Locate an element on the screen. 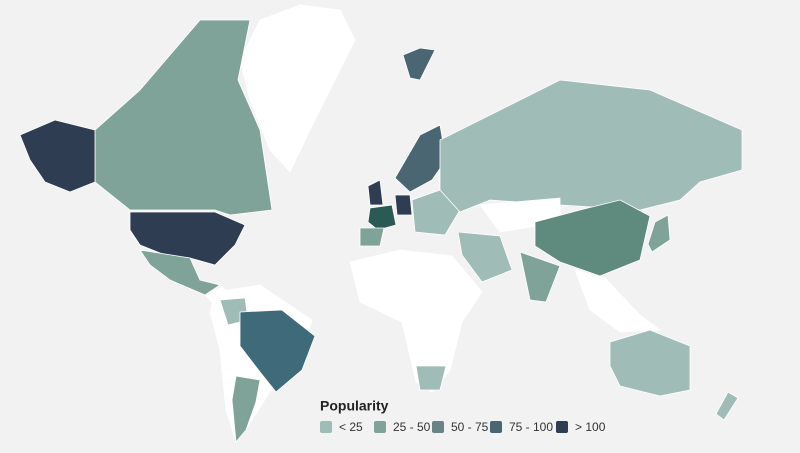 The image size is (800, 453). russia is located at coordinates (591, 146).